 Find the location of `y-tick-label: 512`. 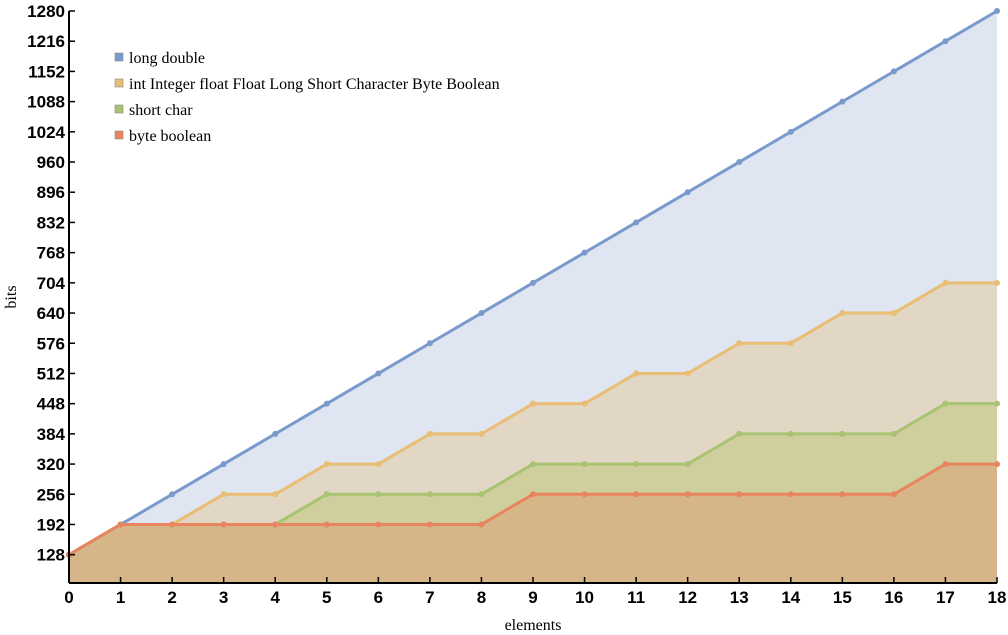

y-tick-label: 512 is located at coordinates (51, 373).